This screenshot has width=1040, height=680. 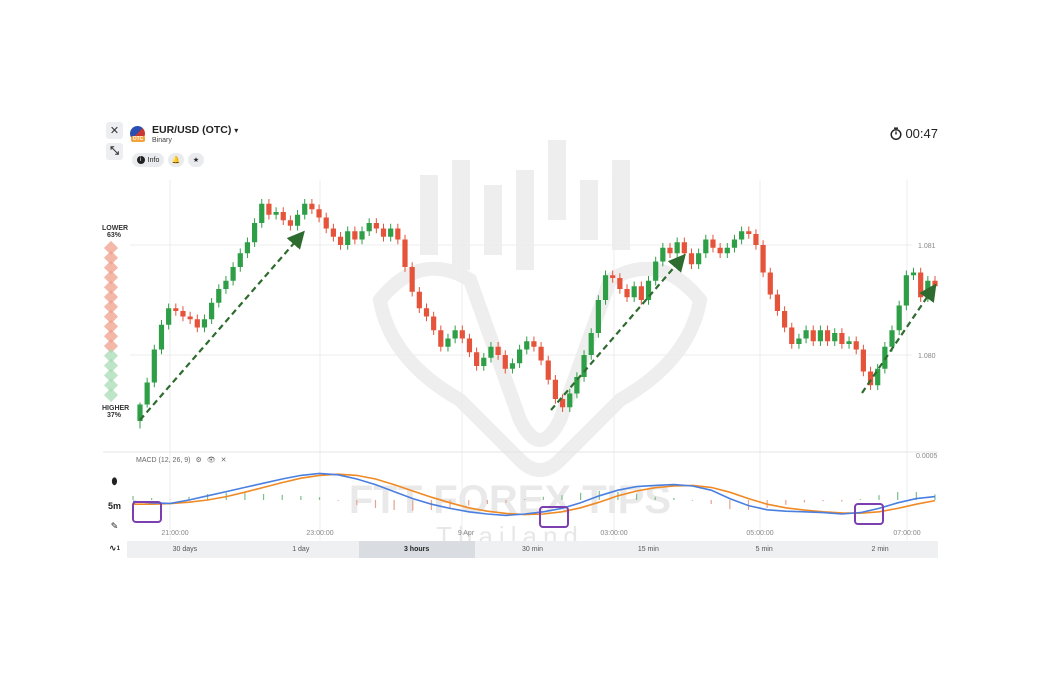 What do you see at coordinates (111, 395) in the screenshot?
I see `higher-segment` at bounding box center [111, 395].